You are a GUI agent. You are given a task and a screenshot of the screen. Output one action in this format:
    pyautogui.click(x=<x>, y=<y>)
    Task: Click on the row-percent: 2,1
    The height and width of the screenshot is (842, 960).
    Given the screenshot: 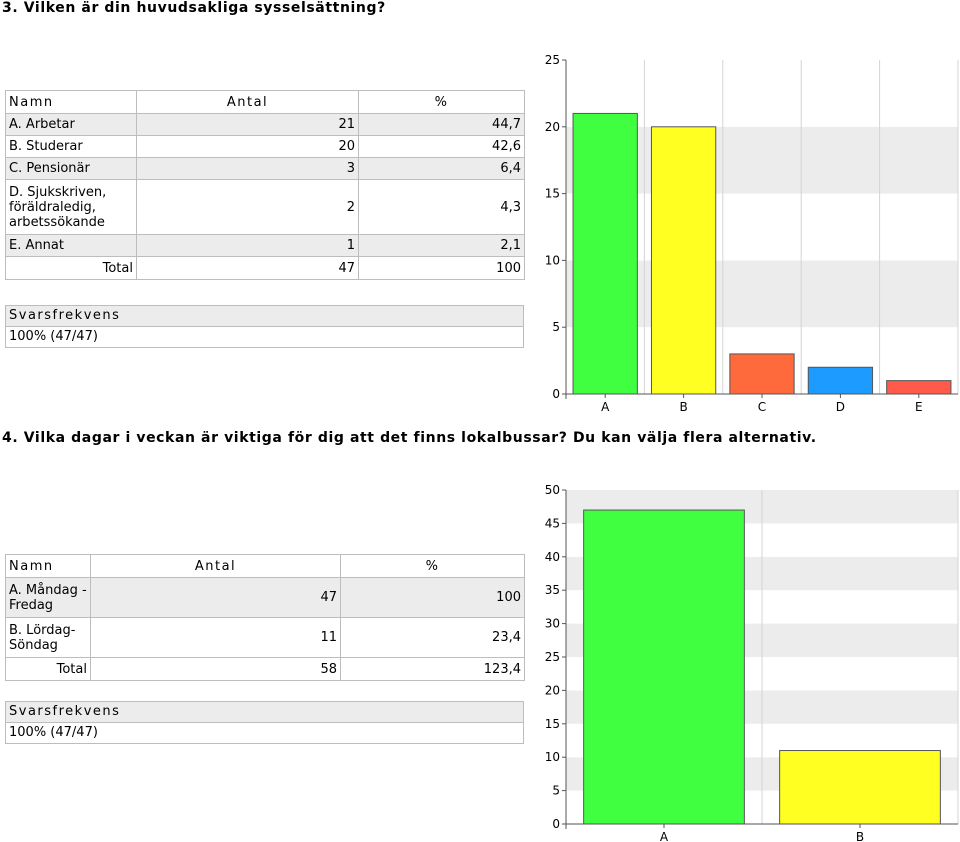 What is the action you would take?
    pyautogui.click(x=441, y=245)
    